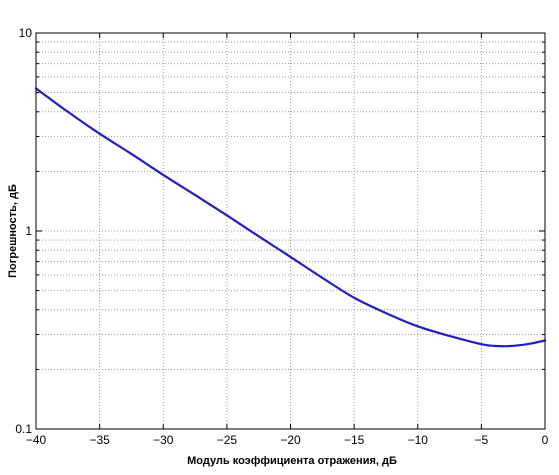  What do you see at coordinates (36, 440) in the screenshot?
I see `x-tick-label: −40` at bounding box center [36, 440].